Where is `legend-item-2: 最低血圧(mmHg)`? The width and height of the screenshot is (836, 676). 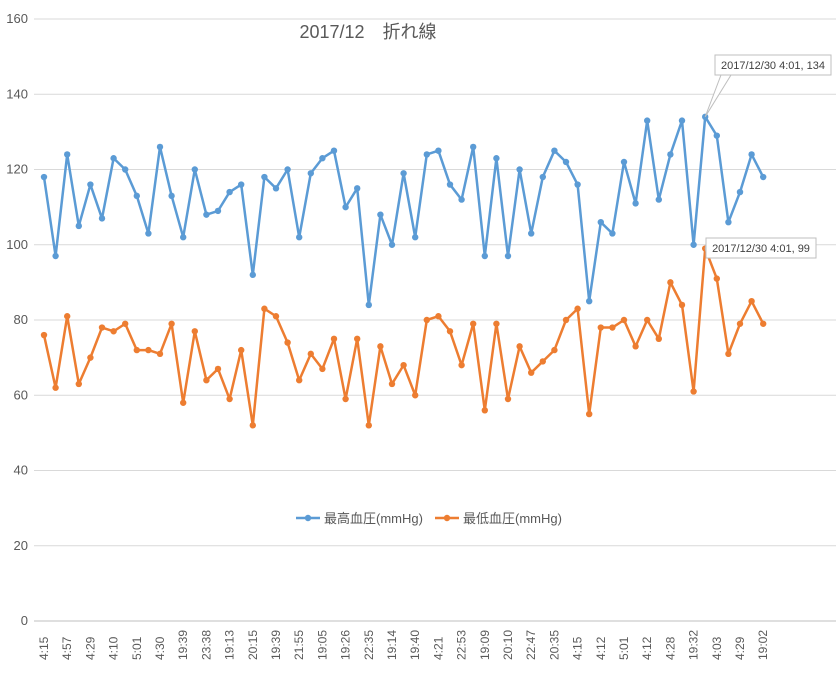
legend-item-2: 最低血圧(mmHg) is located at coordinates (498, 518).